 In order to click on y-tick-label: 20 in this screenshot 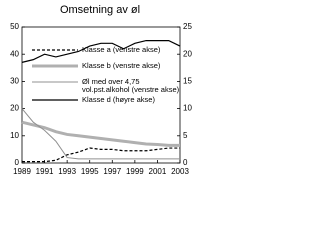, I will do `click(14, 108)`.